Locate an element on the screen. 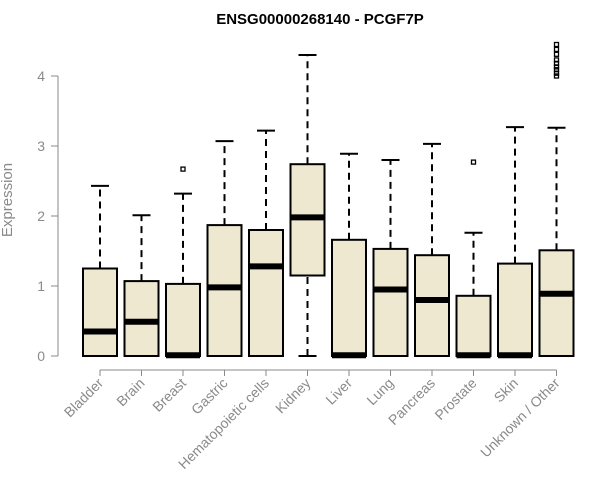  box-breast is located at coordinates (183, 262).